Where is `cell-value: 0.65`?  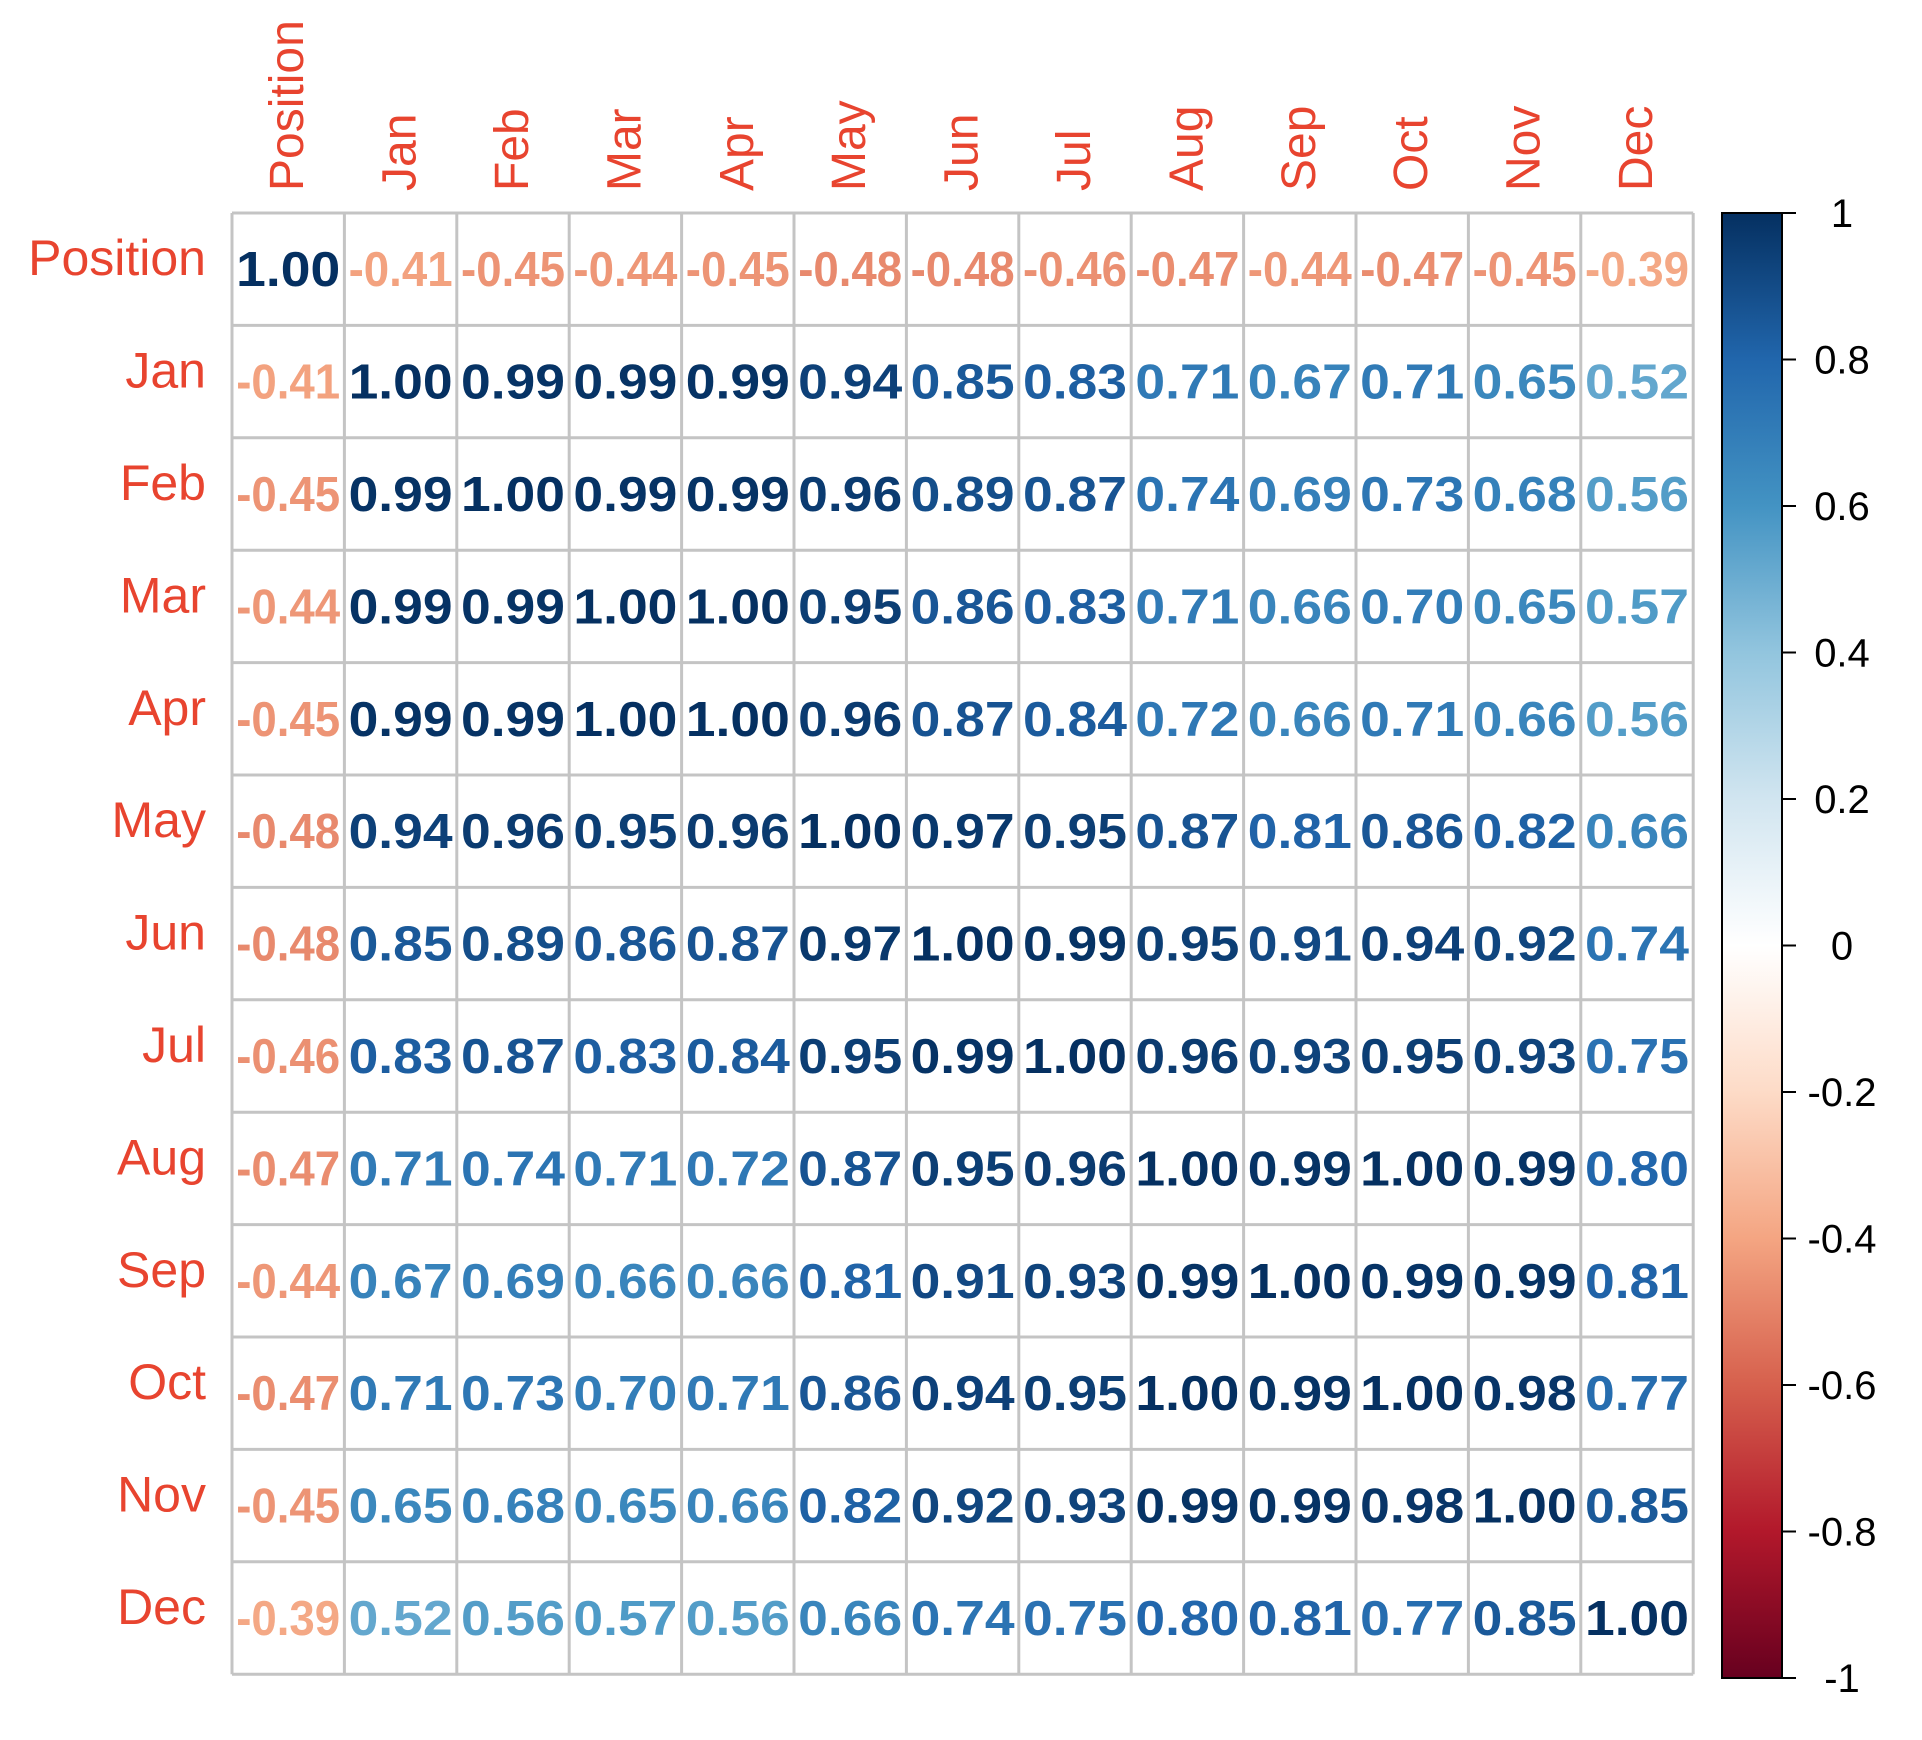
cell-value: 0.65 is located at coordinates (1525, 607).